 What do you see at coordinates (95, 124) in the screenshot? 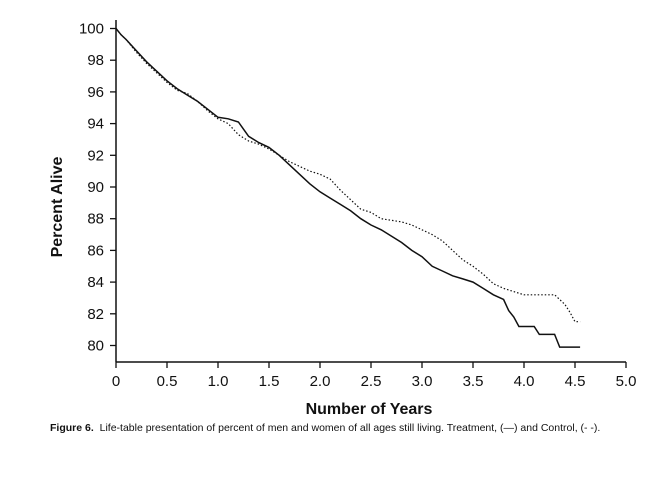
I see `y-tick-label: 94` at bounding box center [95, 124].